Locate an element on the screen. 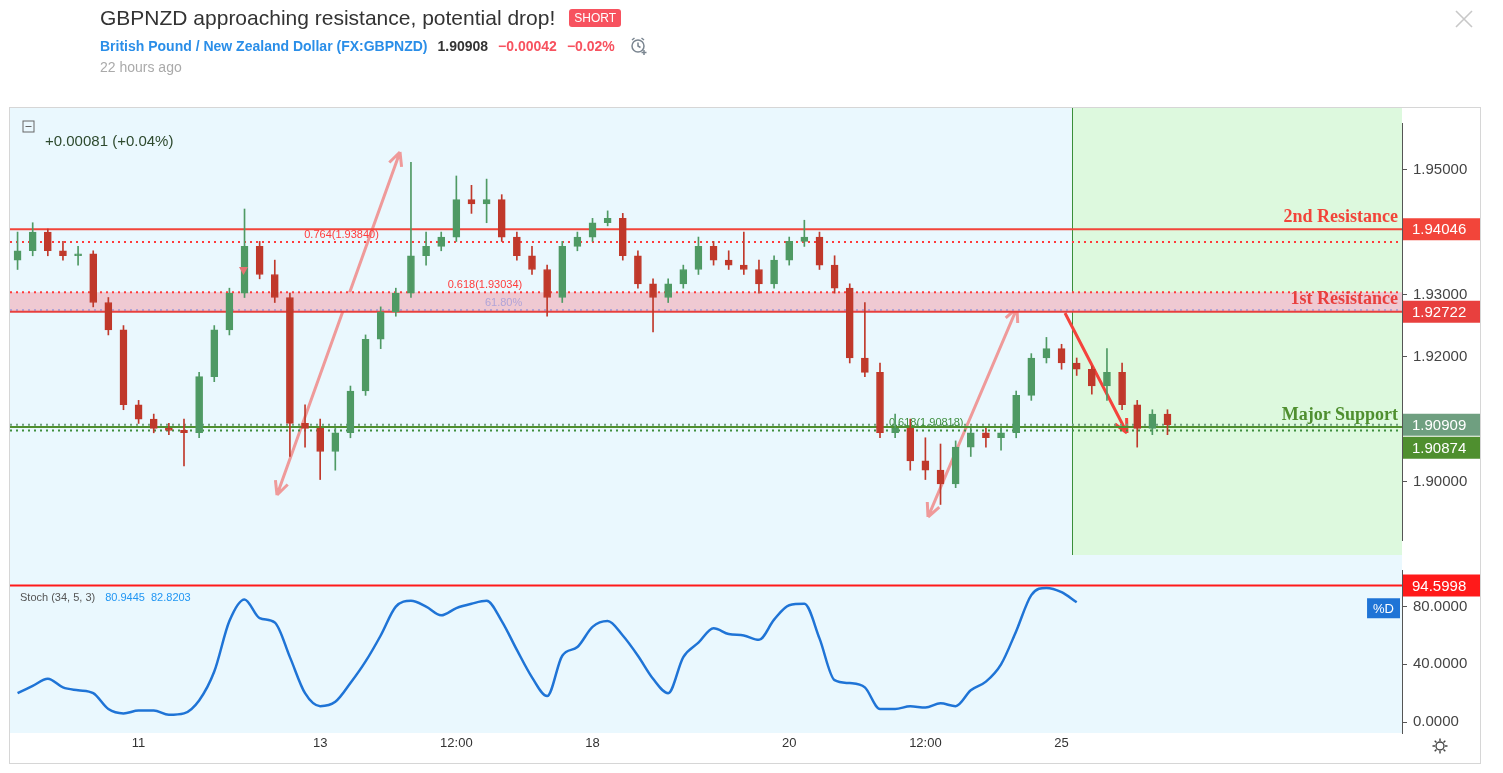  ref-line-label: 1.90874 is located at coordinates (1439, 447).